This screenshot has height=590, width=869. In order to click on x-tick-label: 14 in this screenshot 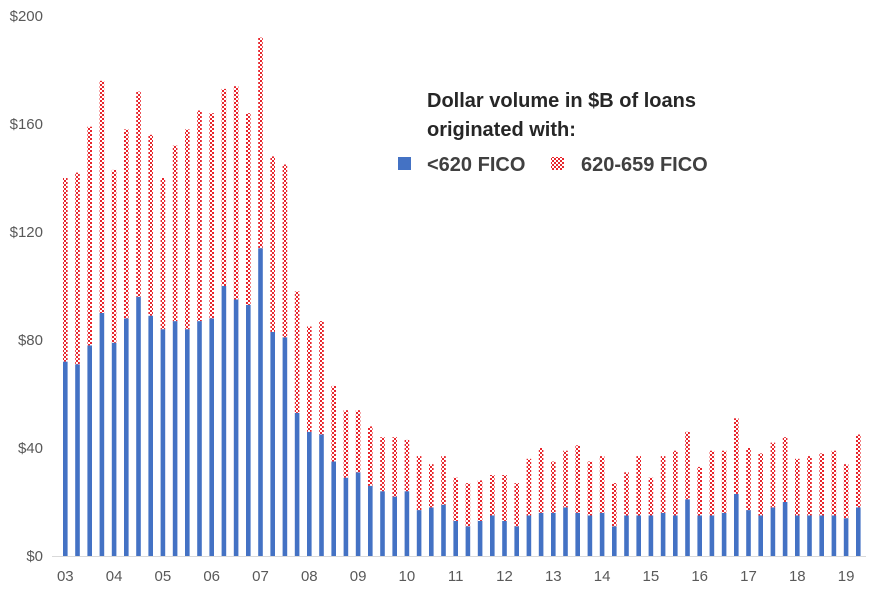, I will do `click(602, 576)`.